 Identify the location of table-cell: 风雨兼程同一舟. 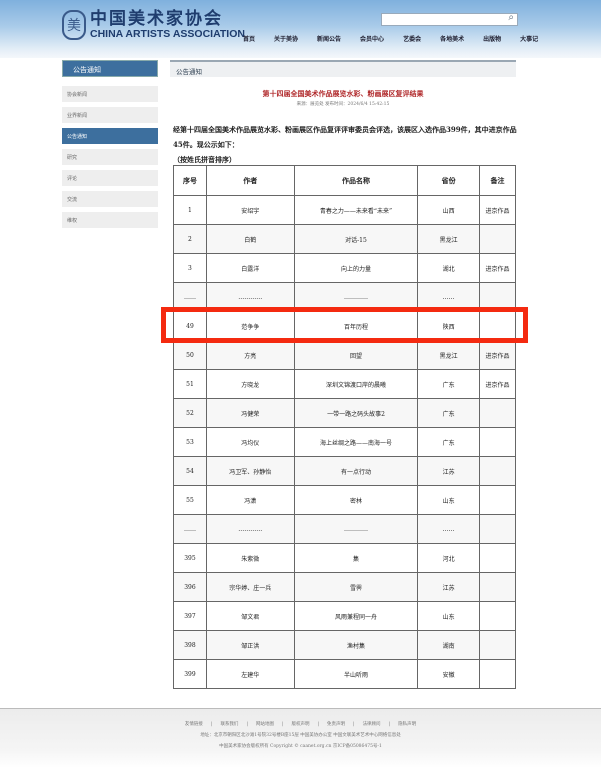
(356, 616).